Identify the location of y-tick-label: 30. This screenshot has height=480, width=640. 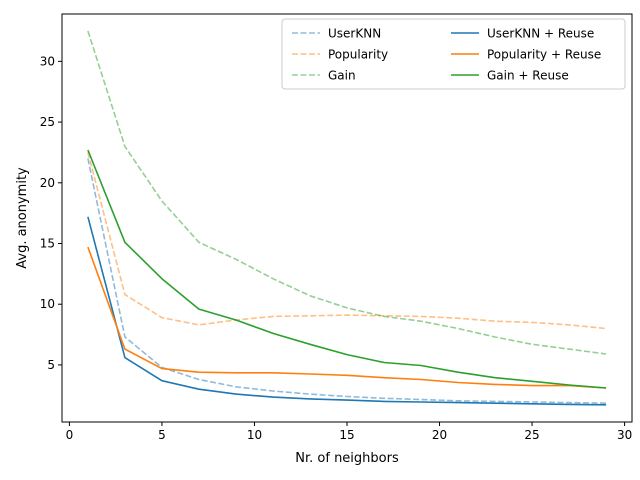
(47, 61).